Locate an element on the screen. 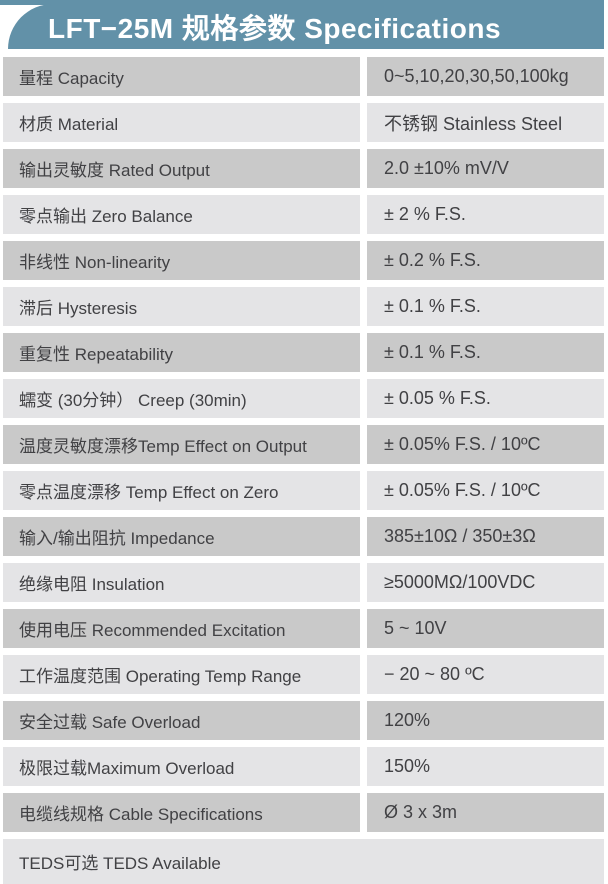 The image size is (608, 884). header-accent-strip is located at coordinates (302, 2).